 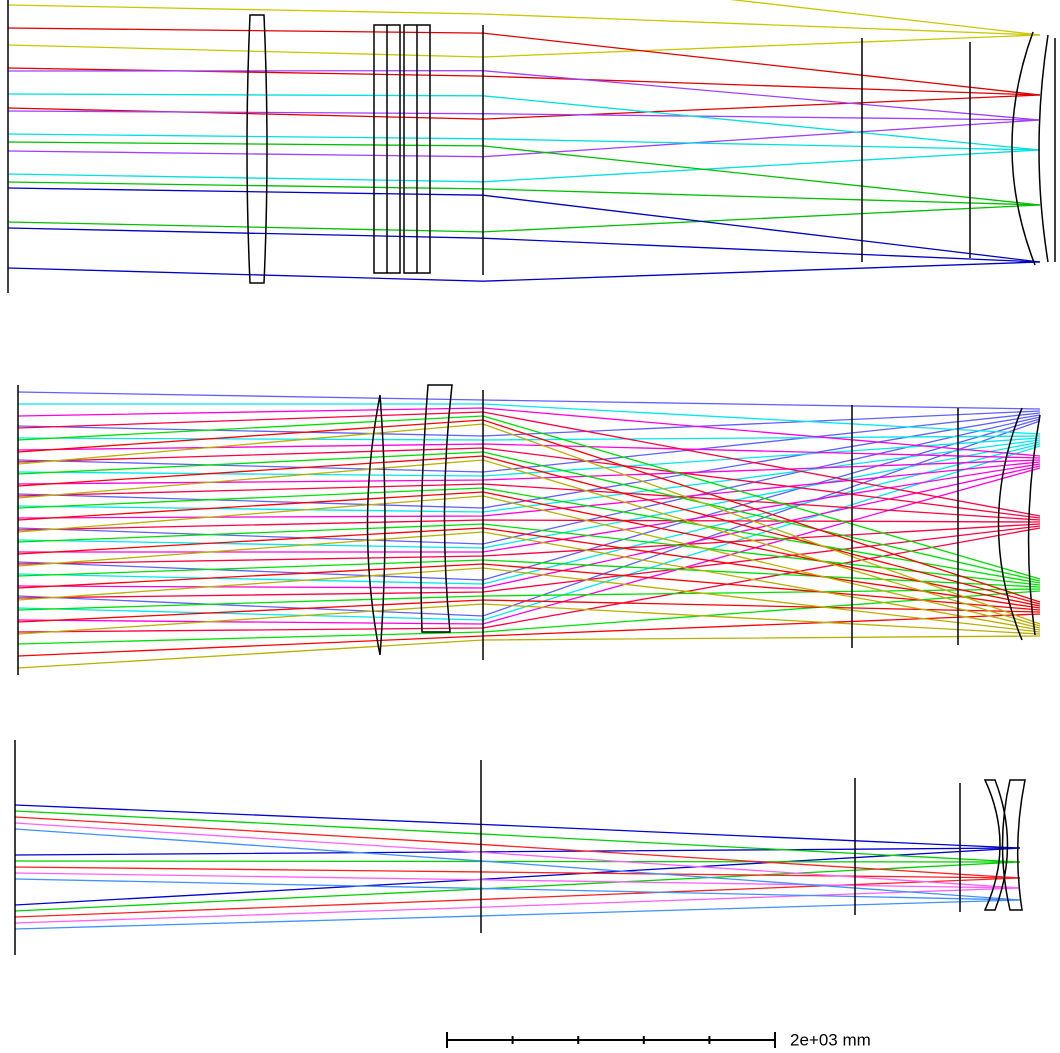 What do you see at coordinates (611, 1040) in the screenshot?
I see `scale-ticks` at bounding box center [611, 1040].